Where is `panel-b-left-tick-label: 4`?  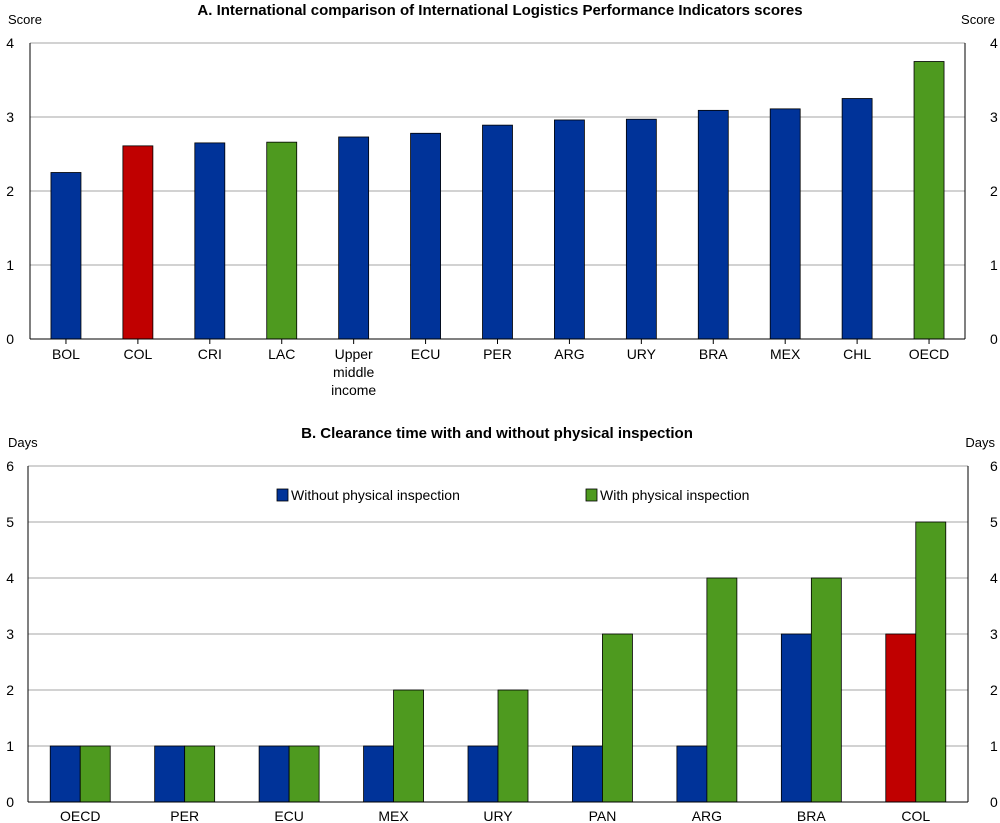
panel-b-left-tick-label: 4 is located at coordinates (10, 578).